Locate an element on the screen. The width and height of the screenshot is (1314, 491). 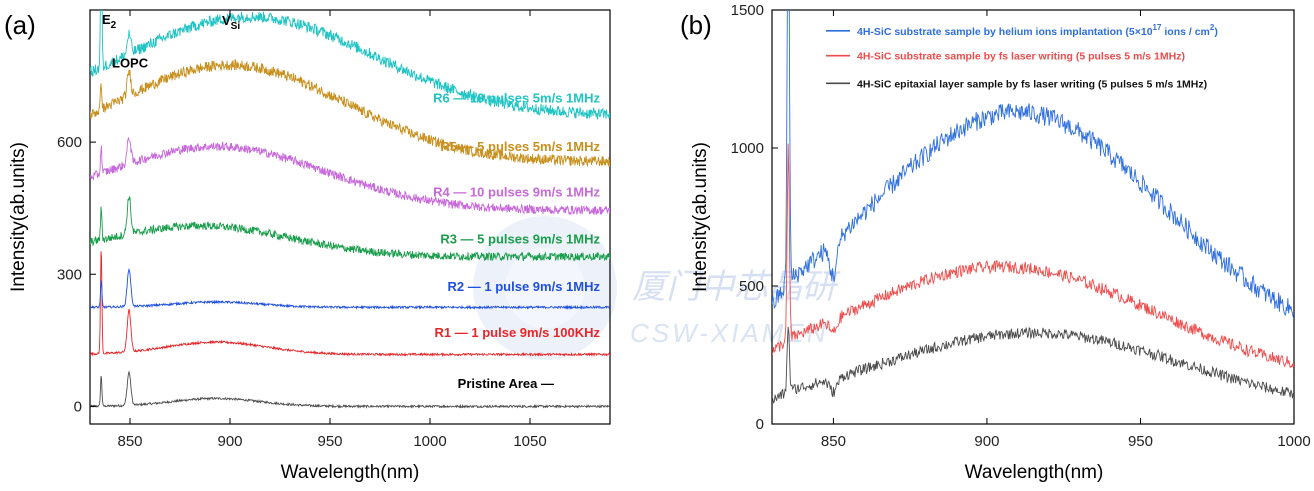
panel-a-y-axis-title: Intensity(ab.units) is located at coordinates (18, 217).